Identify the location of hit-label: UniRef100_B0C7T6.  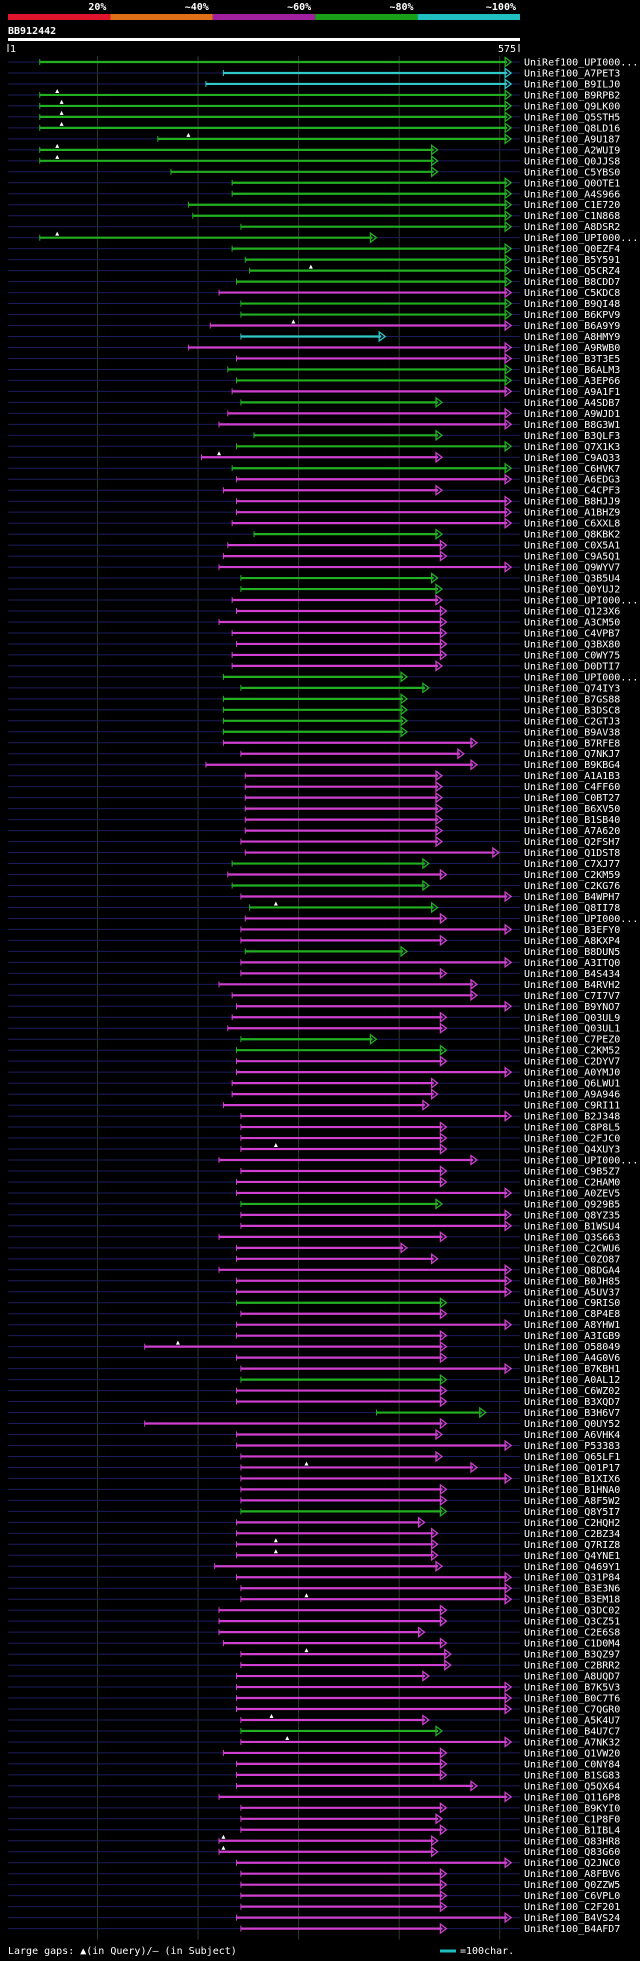
(572, 1699).